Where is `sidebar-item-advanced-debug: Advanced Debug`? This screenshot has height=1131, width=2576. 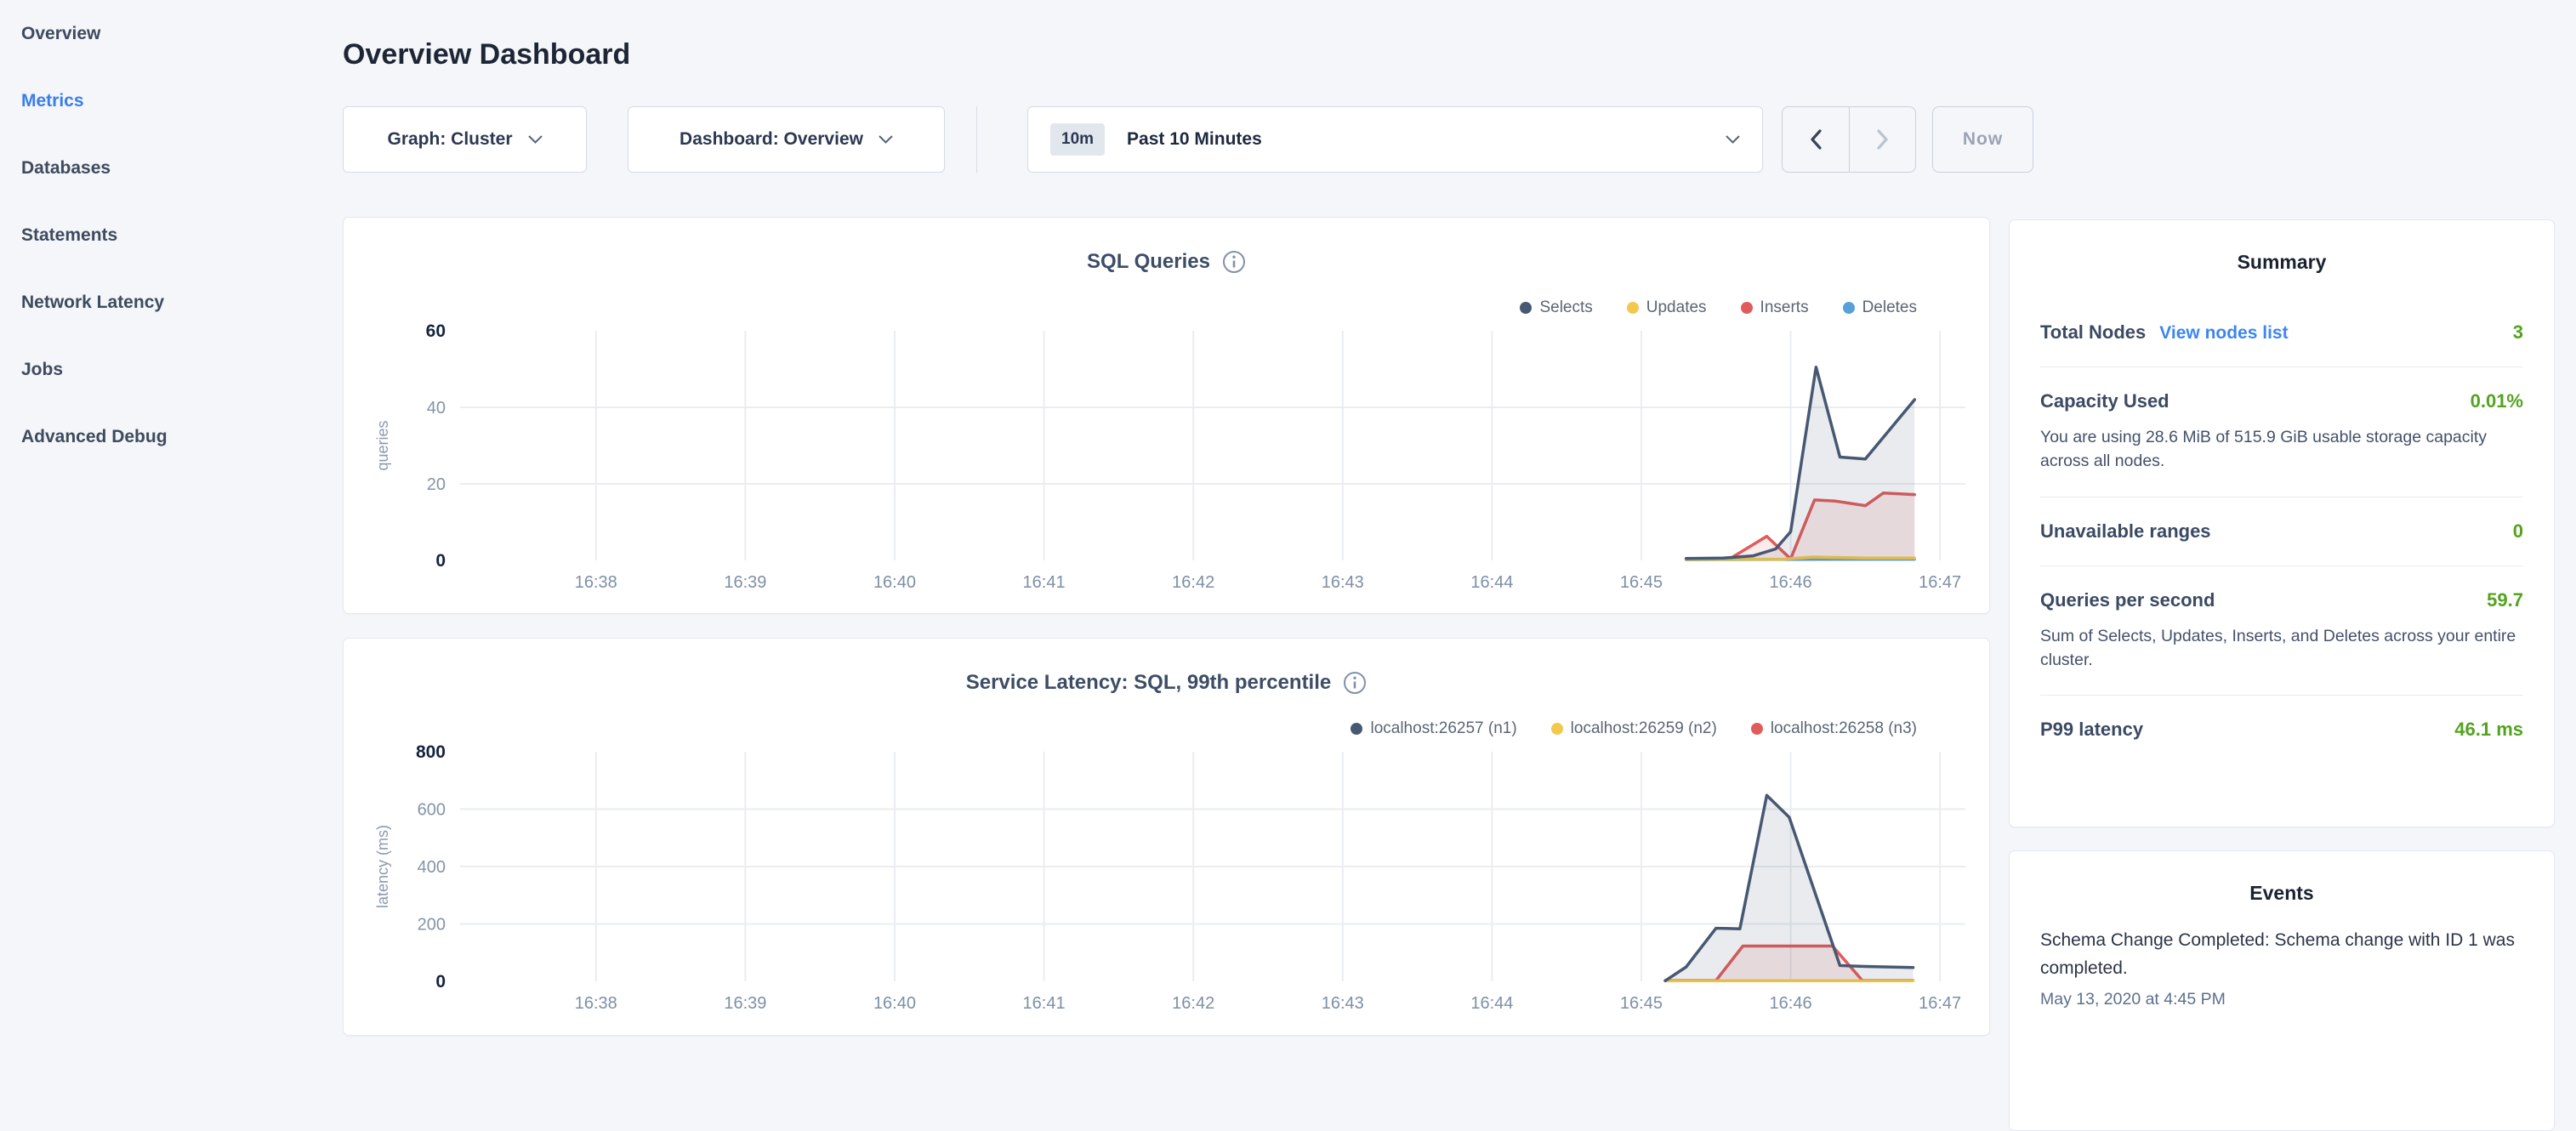 sidebar-item-advanced-debug: Advanced Debug is located at coordinates (94, 436).